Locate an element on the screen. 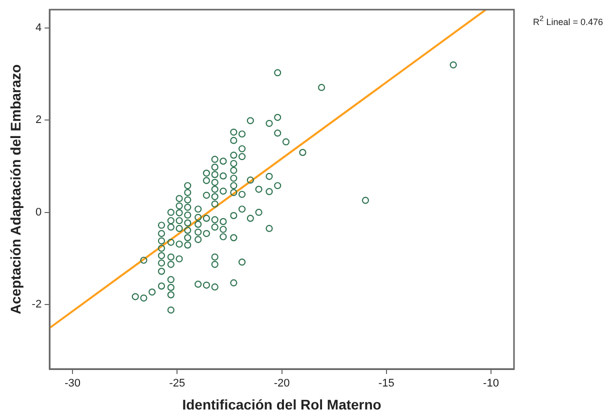 The image size is (604, 420). x-tick-label: -30 is located at coordinates (72, 384).